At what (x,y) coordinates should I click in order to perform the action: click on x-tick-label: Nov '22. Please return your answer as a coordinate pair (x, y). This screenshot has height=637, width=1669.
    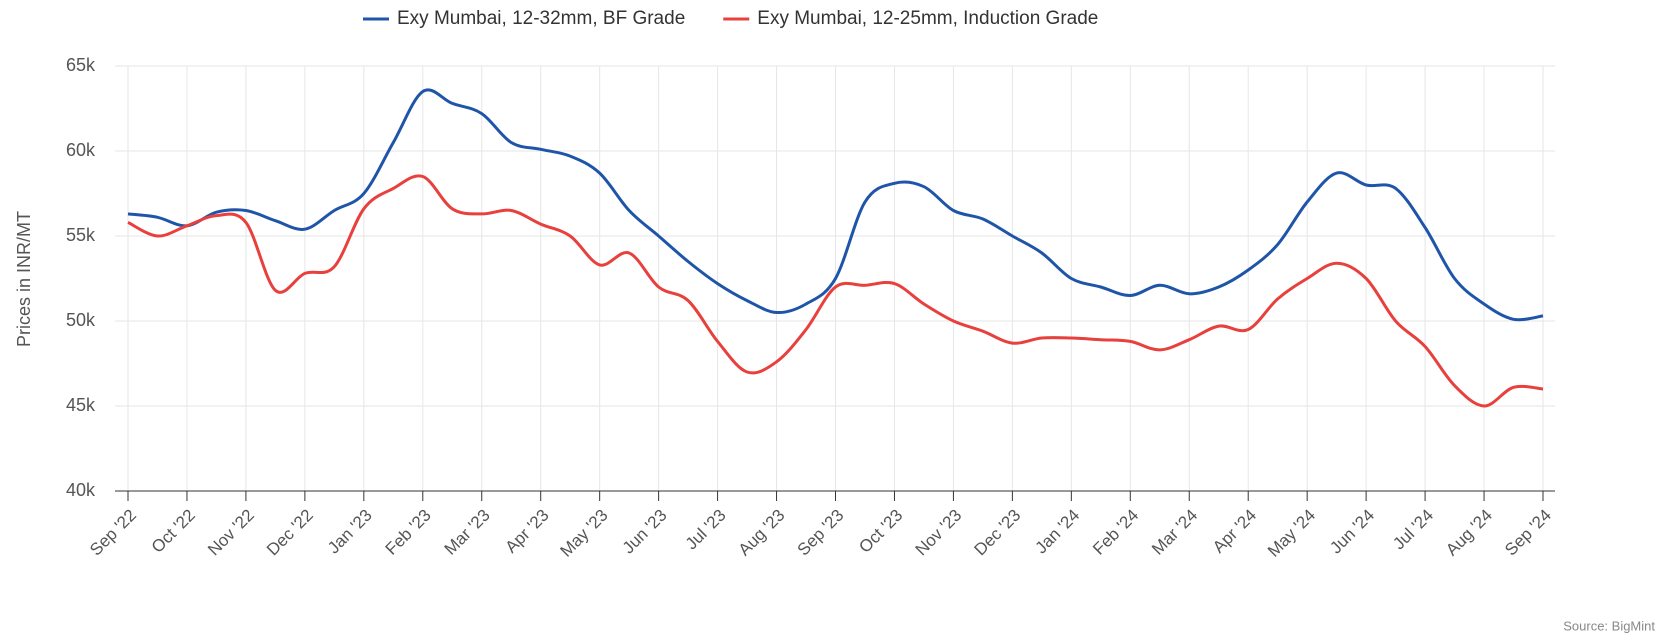
    Looking at the image, I should click on (231, 533).